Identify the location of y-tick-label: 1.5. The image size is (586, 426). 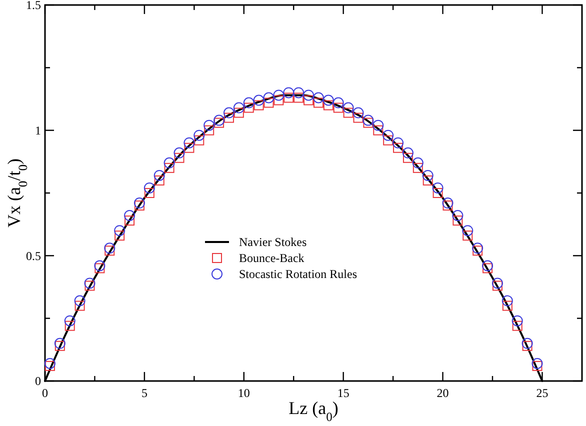
(33, 6).